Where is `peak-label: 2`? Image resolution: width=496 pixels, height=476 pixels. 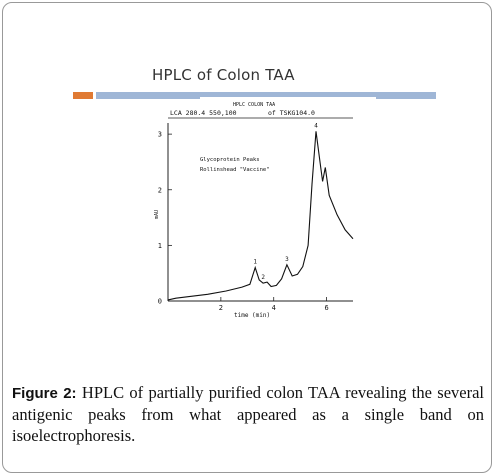
peak-label: 2 is located at coordinates (263, 277).